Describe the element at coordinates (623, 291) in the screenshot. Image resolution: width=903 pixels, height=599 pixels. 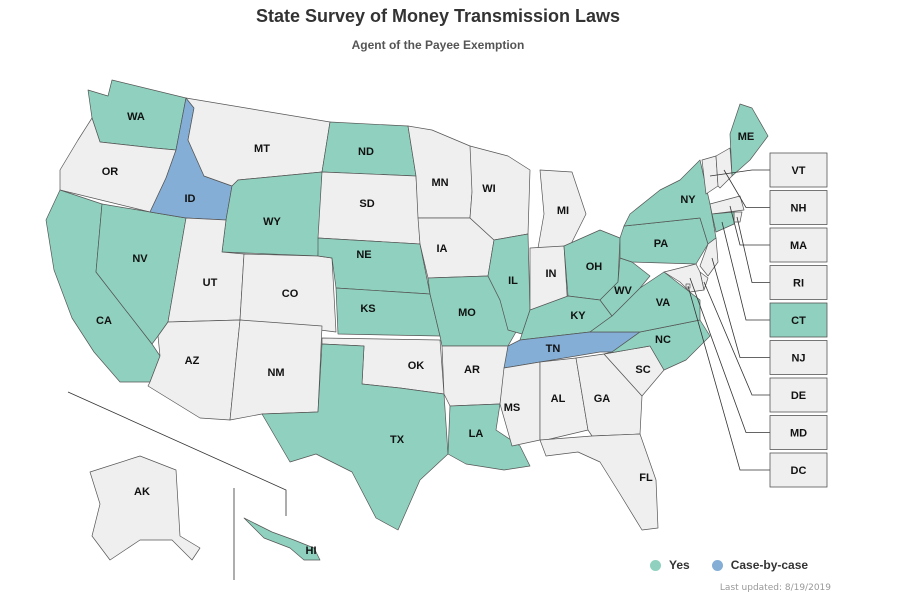
I see `state-label-wv: WV` at that location.